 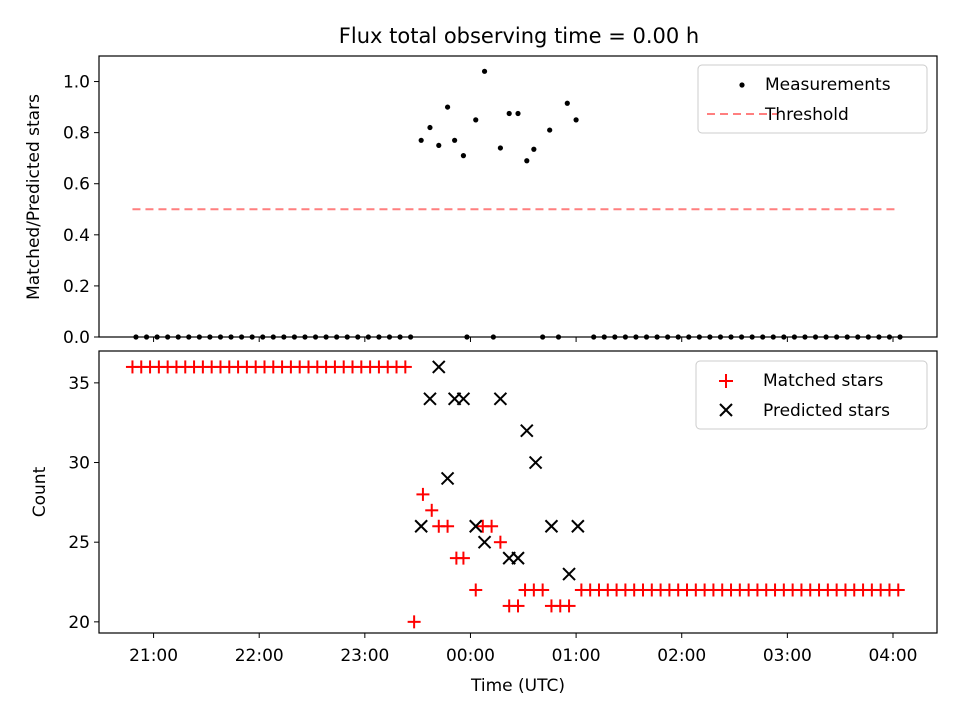 I want to click on top-y-tick-label: 1.0, so click(x=76, y=83).